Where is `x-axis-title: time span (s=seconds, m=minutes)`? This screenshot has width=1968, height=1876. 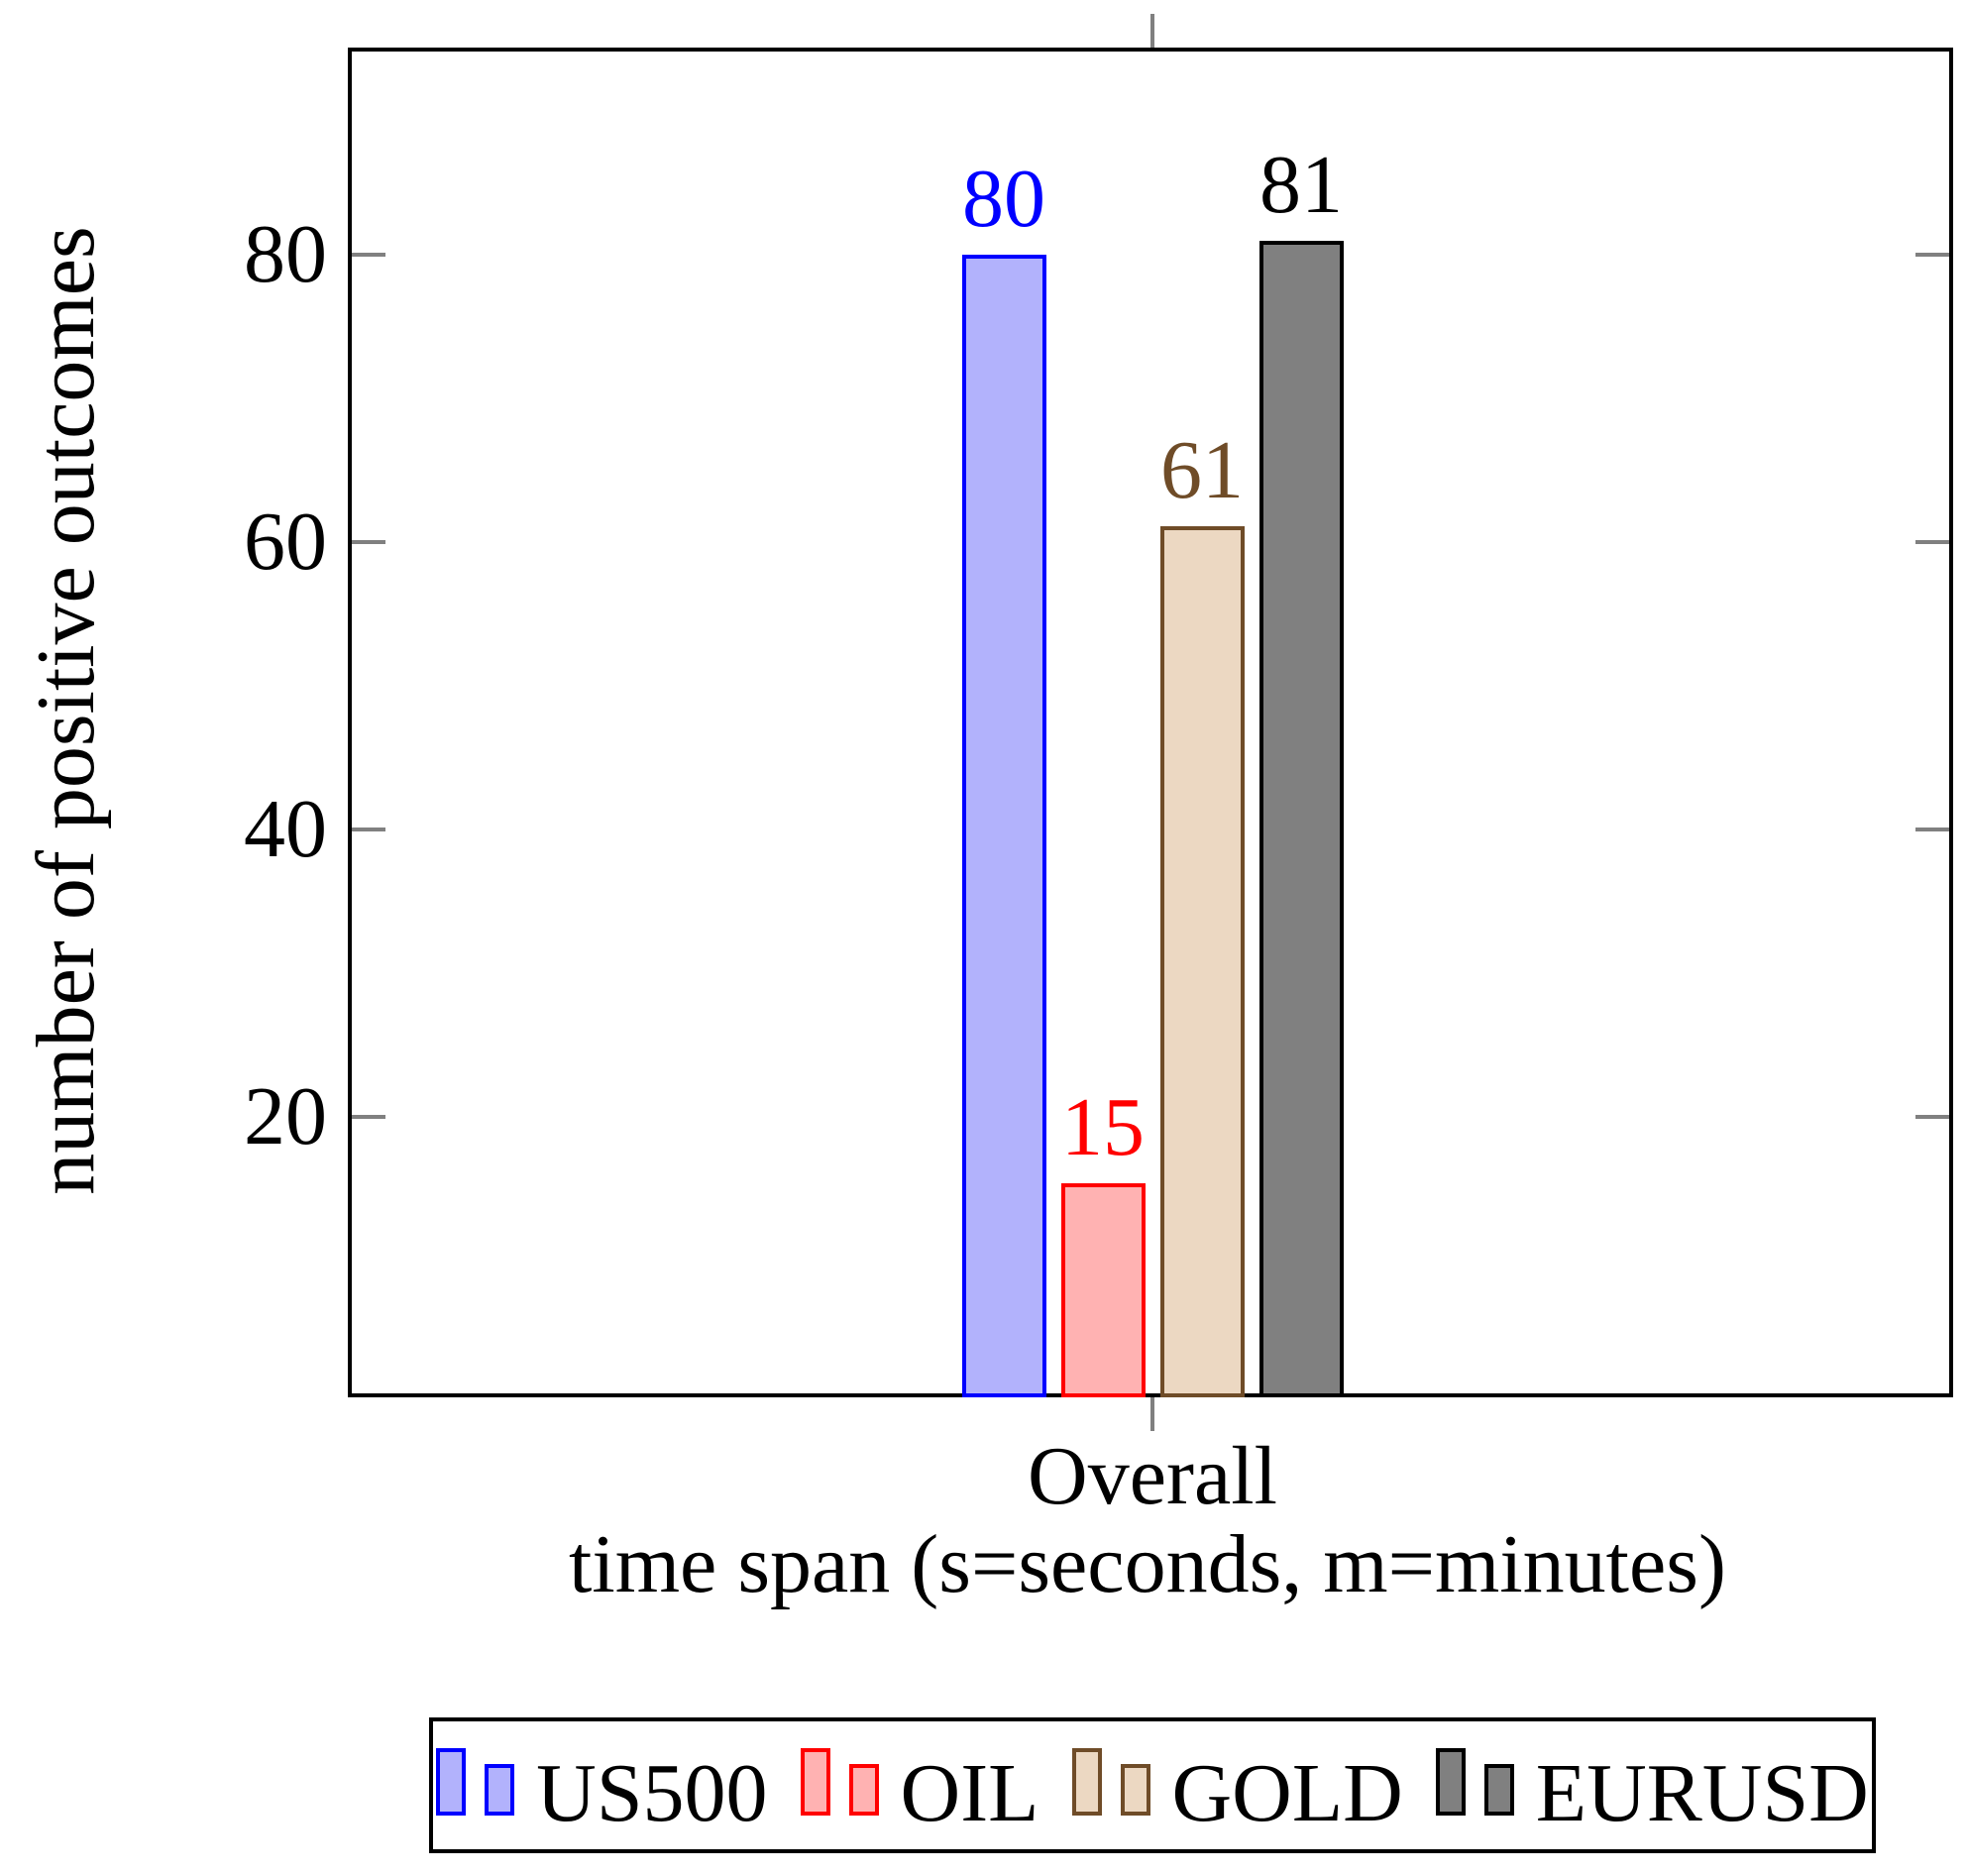 x-axis-title: time span (s=seconds, m=minutes) is located at coordinates (1147, 1564).